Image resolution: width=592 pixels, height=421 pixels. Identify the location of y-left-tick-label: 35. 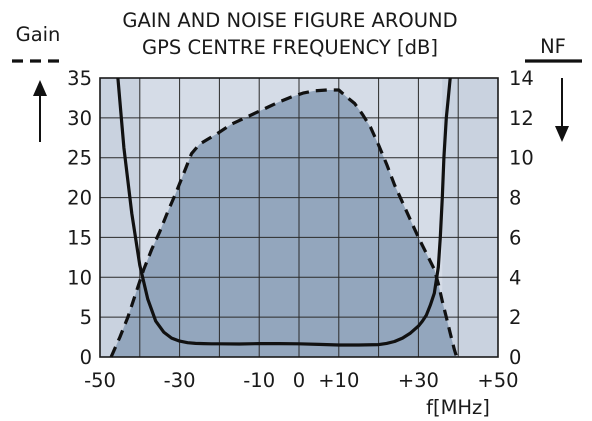
(79, 78).